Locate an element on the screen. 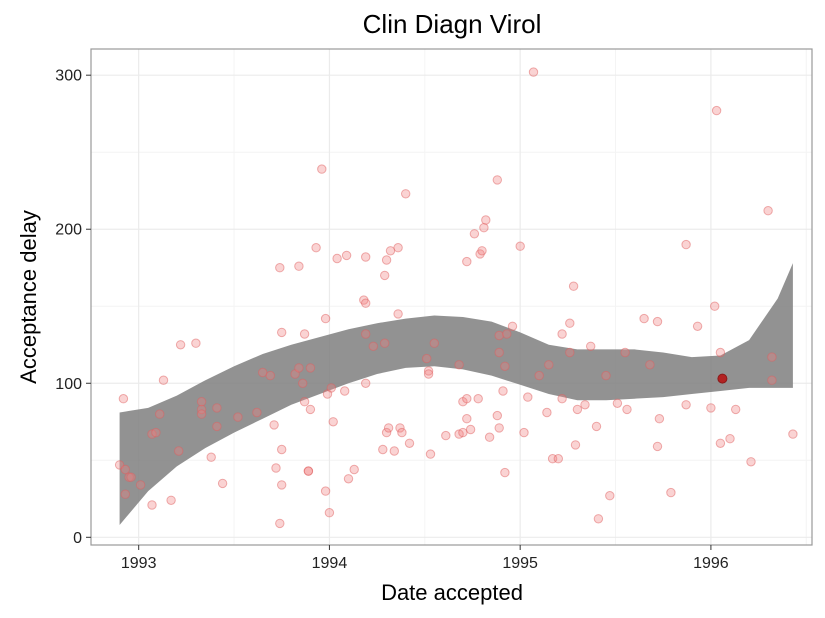  y-tick-label: 200 is located at coordinates (68, 230).